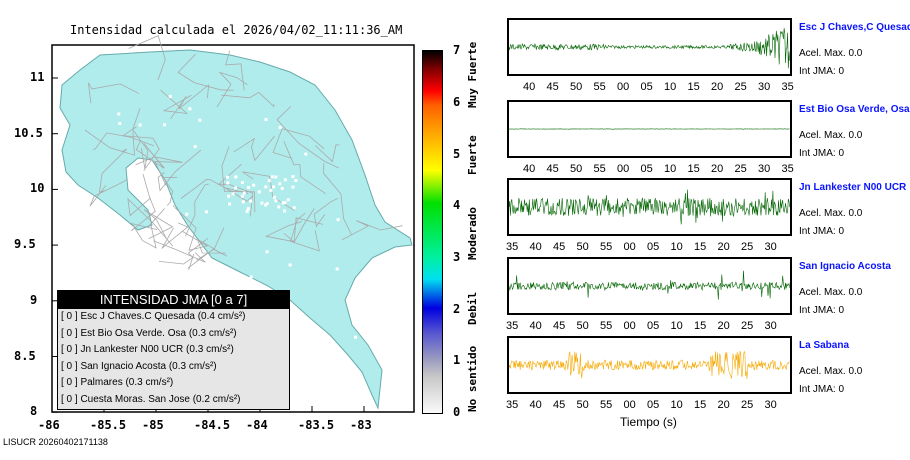  What do you see at coordinates (316, 425) in the screenshot?
I see `lon-tick-label: -83.5` at bounding box center [316, 425].